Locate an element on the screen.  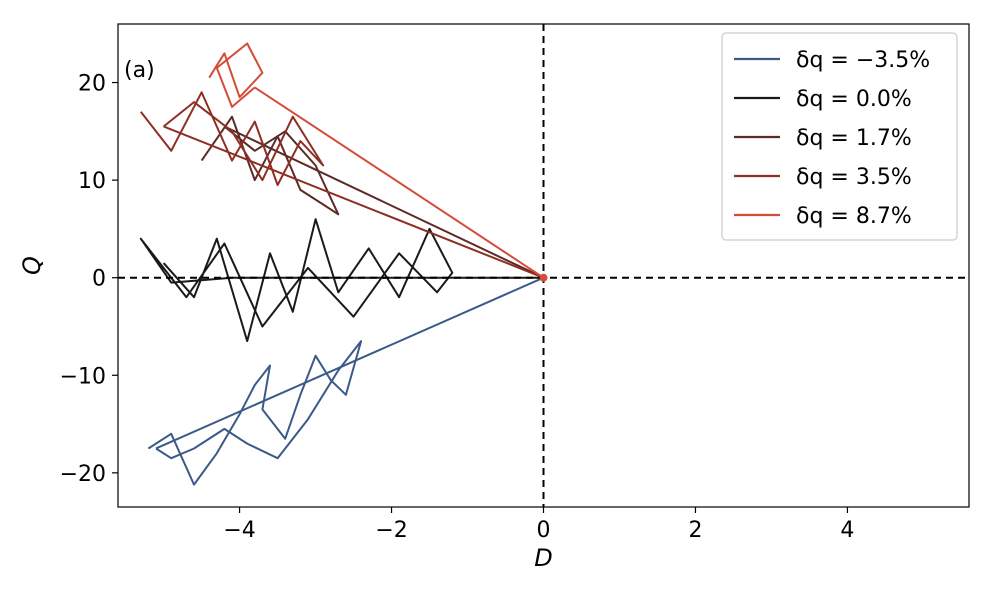
legend-item-2: δq = 1.7% is located at coordinates (823, 138).